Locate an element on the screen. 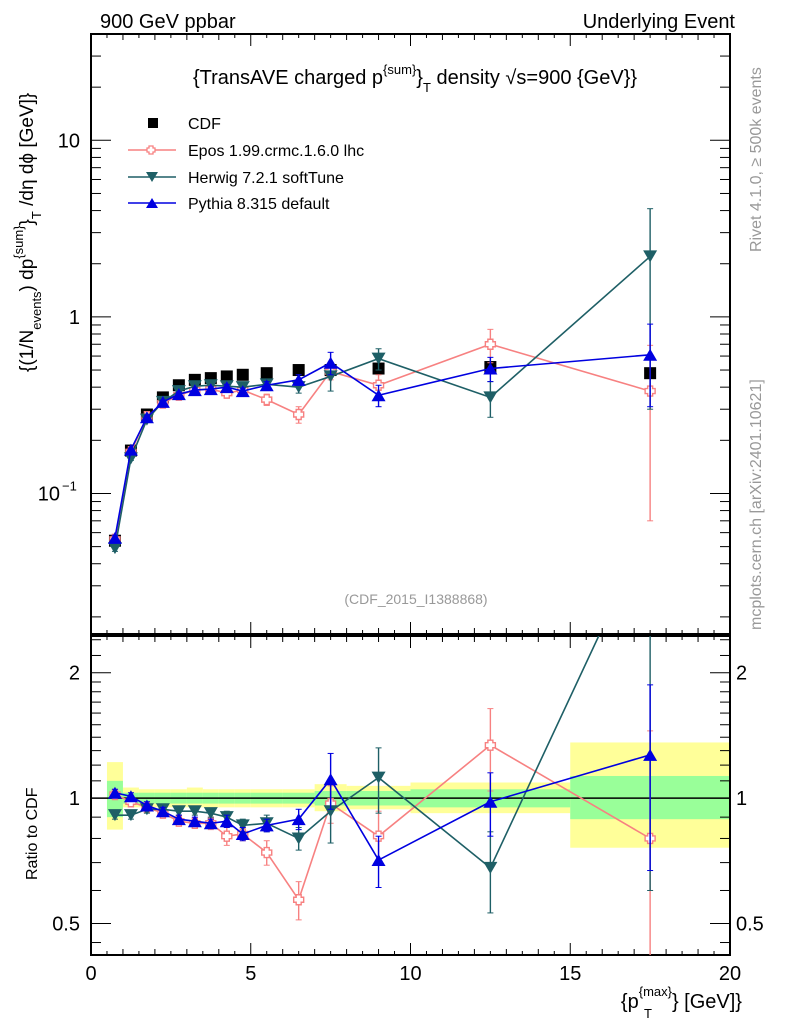  ratio-ylabel: Ratio to CDF is located at coordinates (32, 833).